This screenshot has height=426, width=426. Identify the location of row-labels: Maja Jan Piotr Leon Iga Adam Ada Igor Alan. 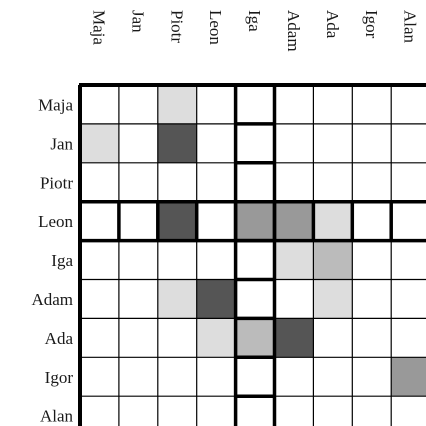
(52, 260).